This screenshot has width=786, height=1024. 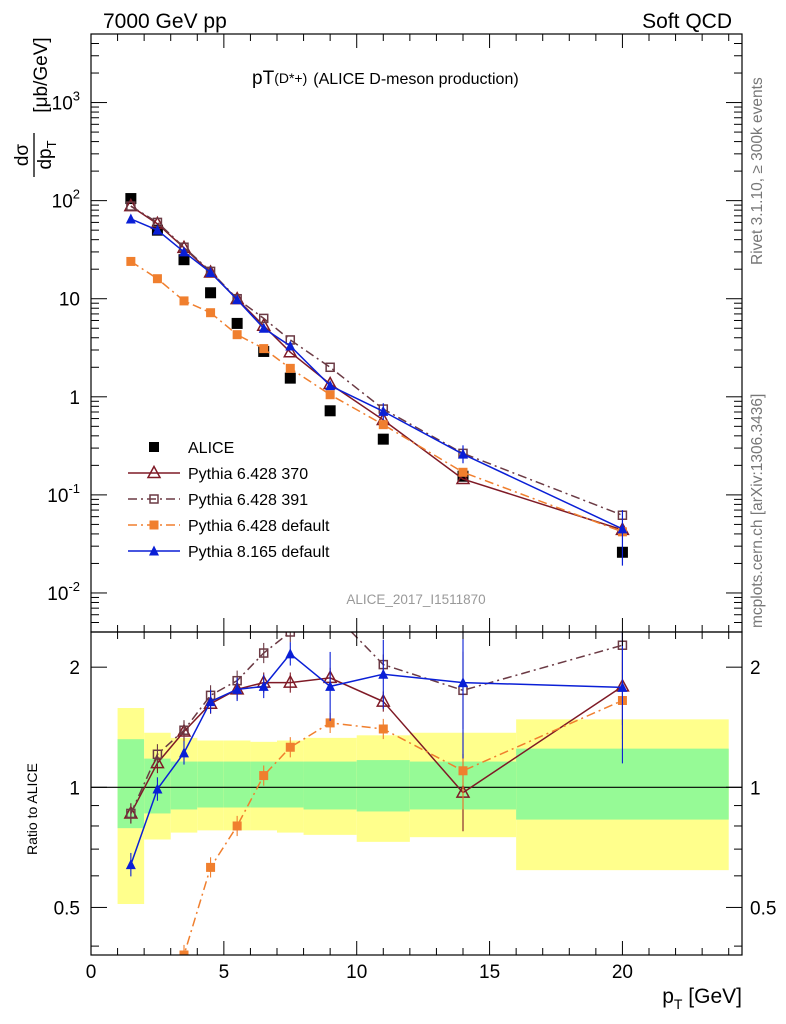 I want to click on svg-text: [μb/GeV], so click(x=41, y=74).